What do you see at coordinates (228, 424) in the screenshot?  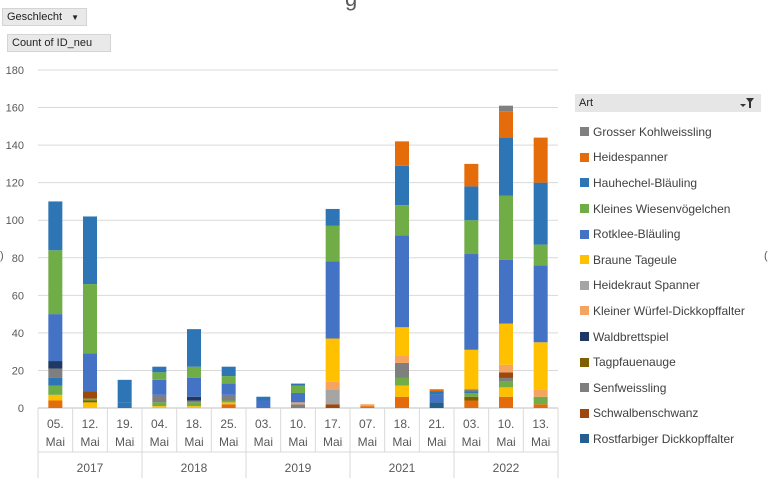 I see `x-tick-label-day: 25.` at bounding box center [228, 424].